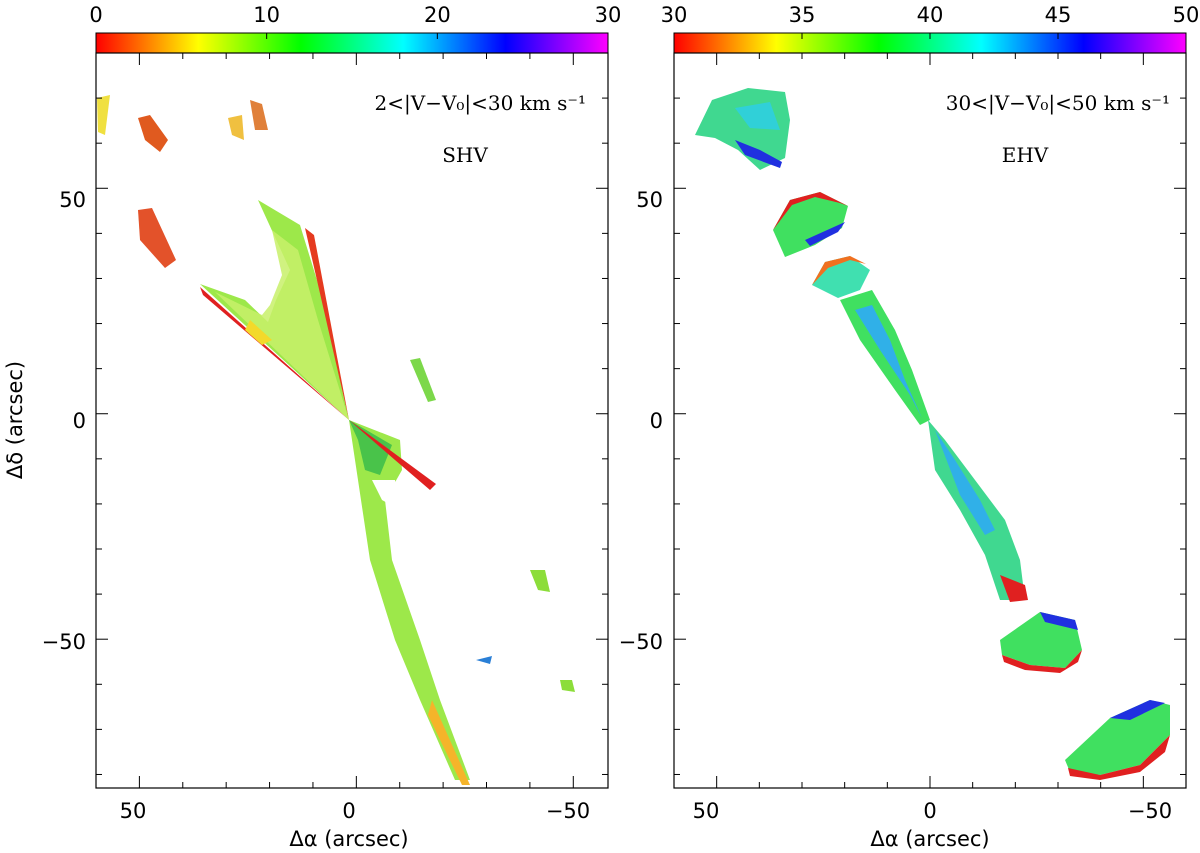  What do you see at coordinates (423, 380) in the screenshot?
I see `shv-knot-east` at bounding box center [423, 380].